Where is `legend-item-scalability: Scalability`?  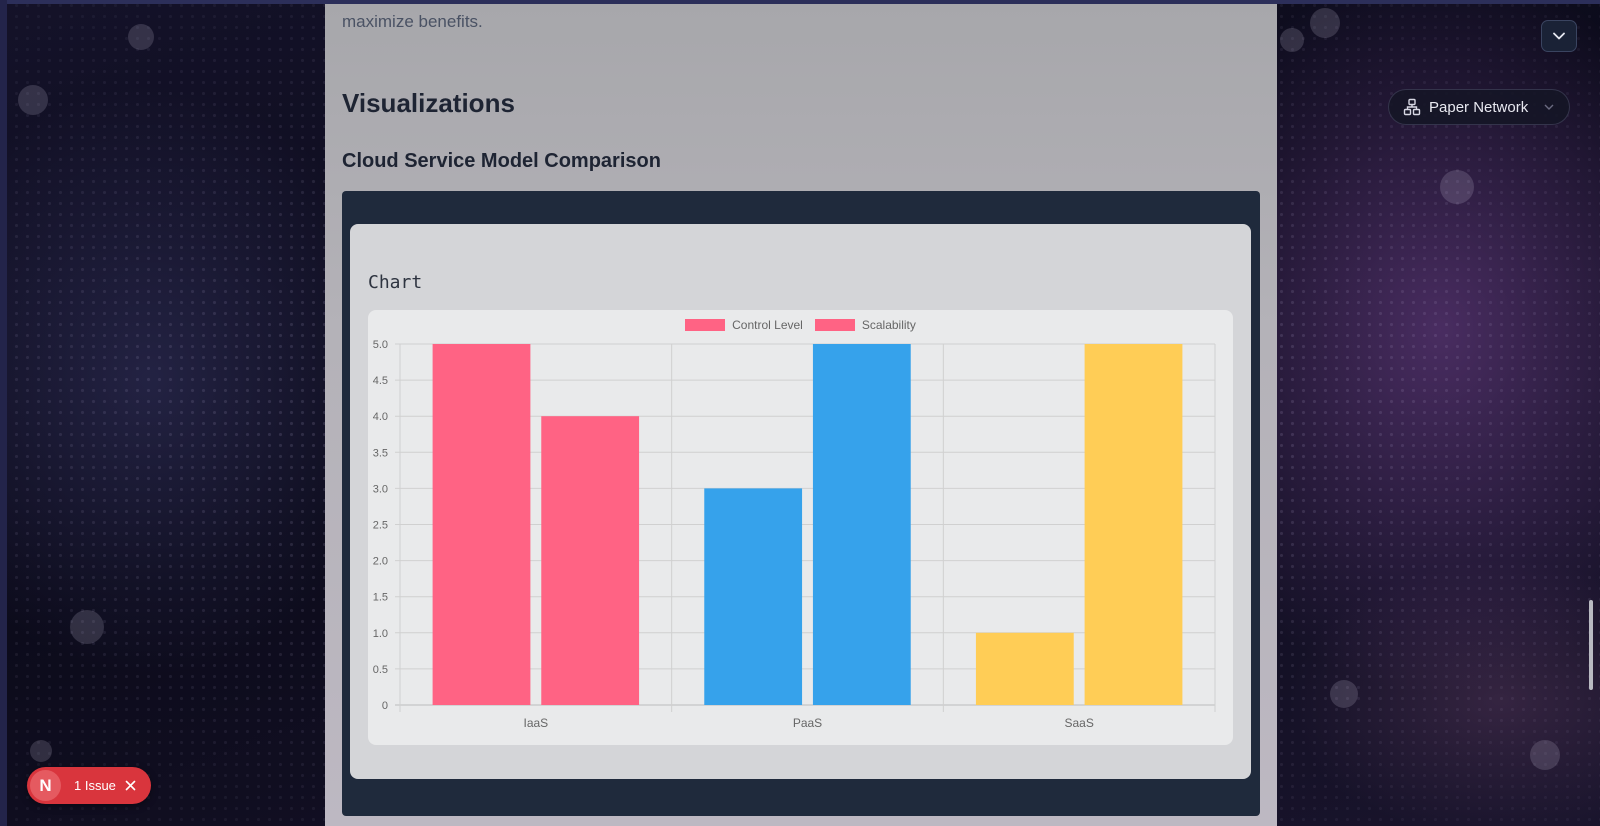
legend-item-scalability: Scalability is located at coordinates (865, 325).